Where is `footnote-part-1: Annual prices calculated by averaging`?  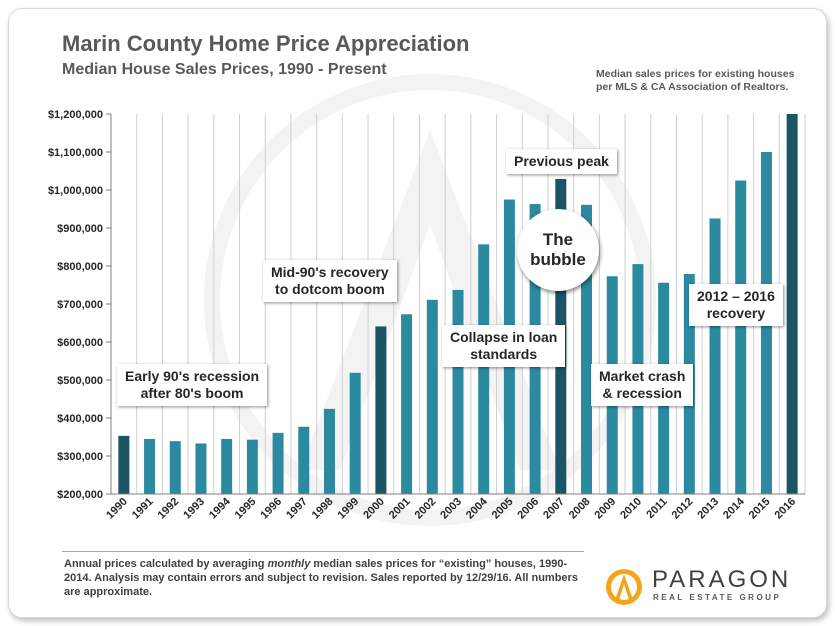
footnote-part-1: Annual prices calculated by averaging is located at coordinates (166, 564).